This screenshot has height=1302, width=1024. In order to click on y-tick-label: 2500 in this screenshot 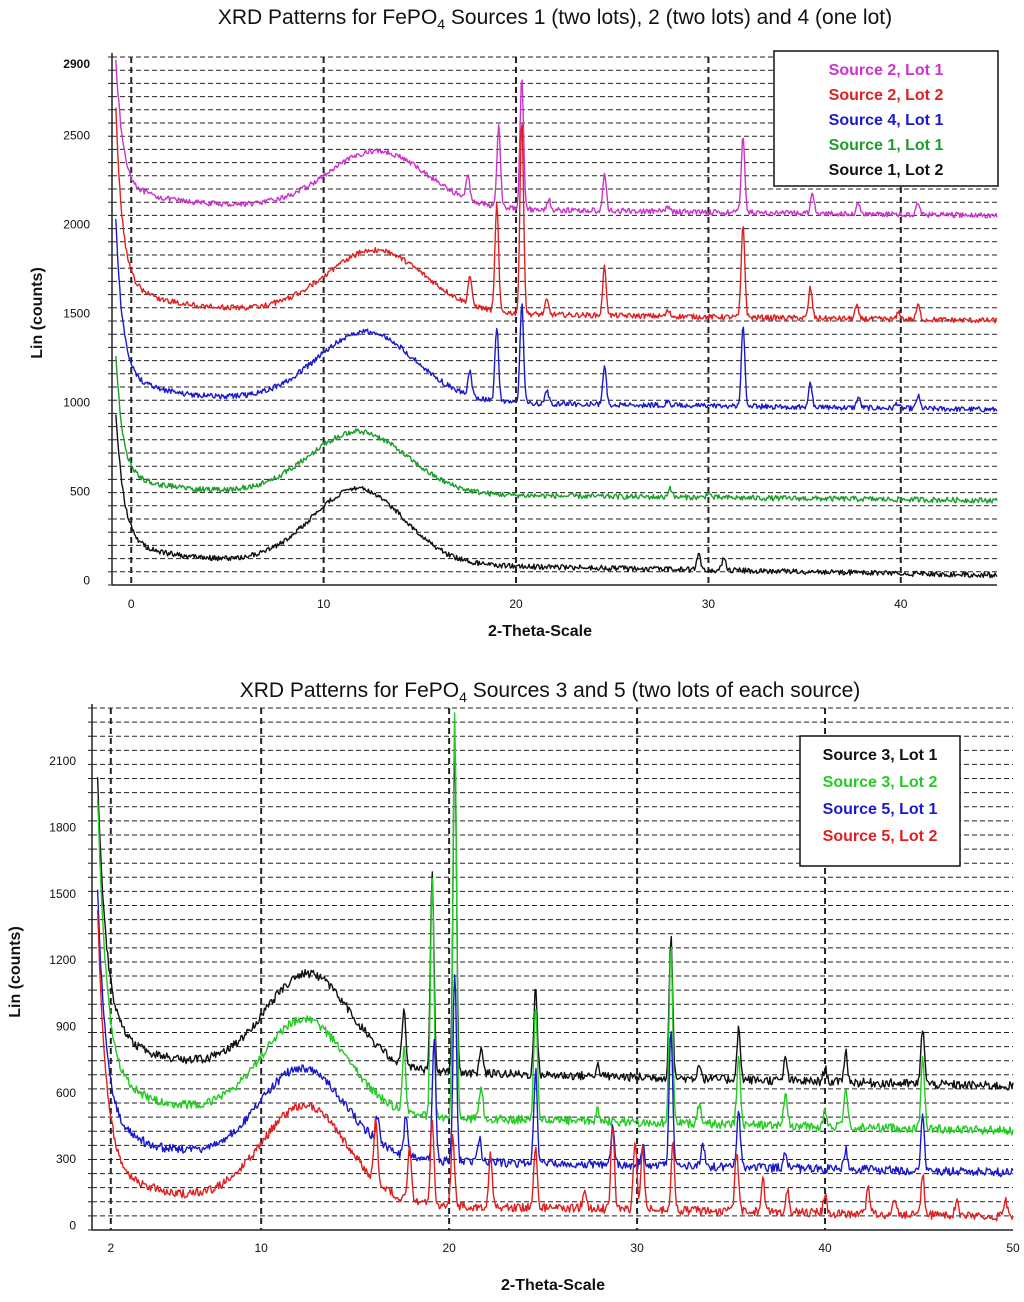, I will do `click(76, 135)`.